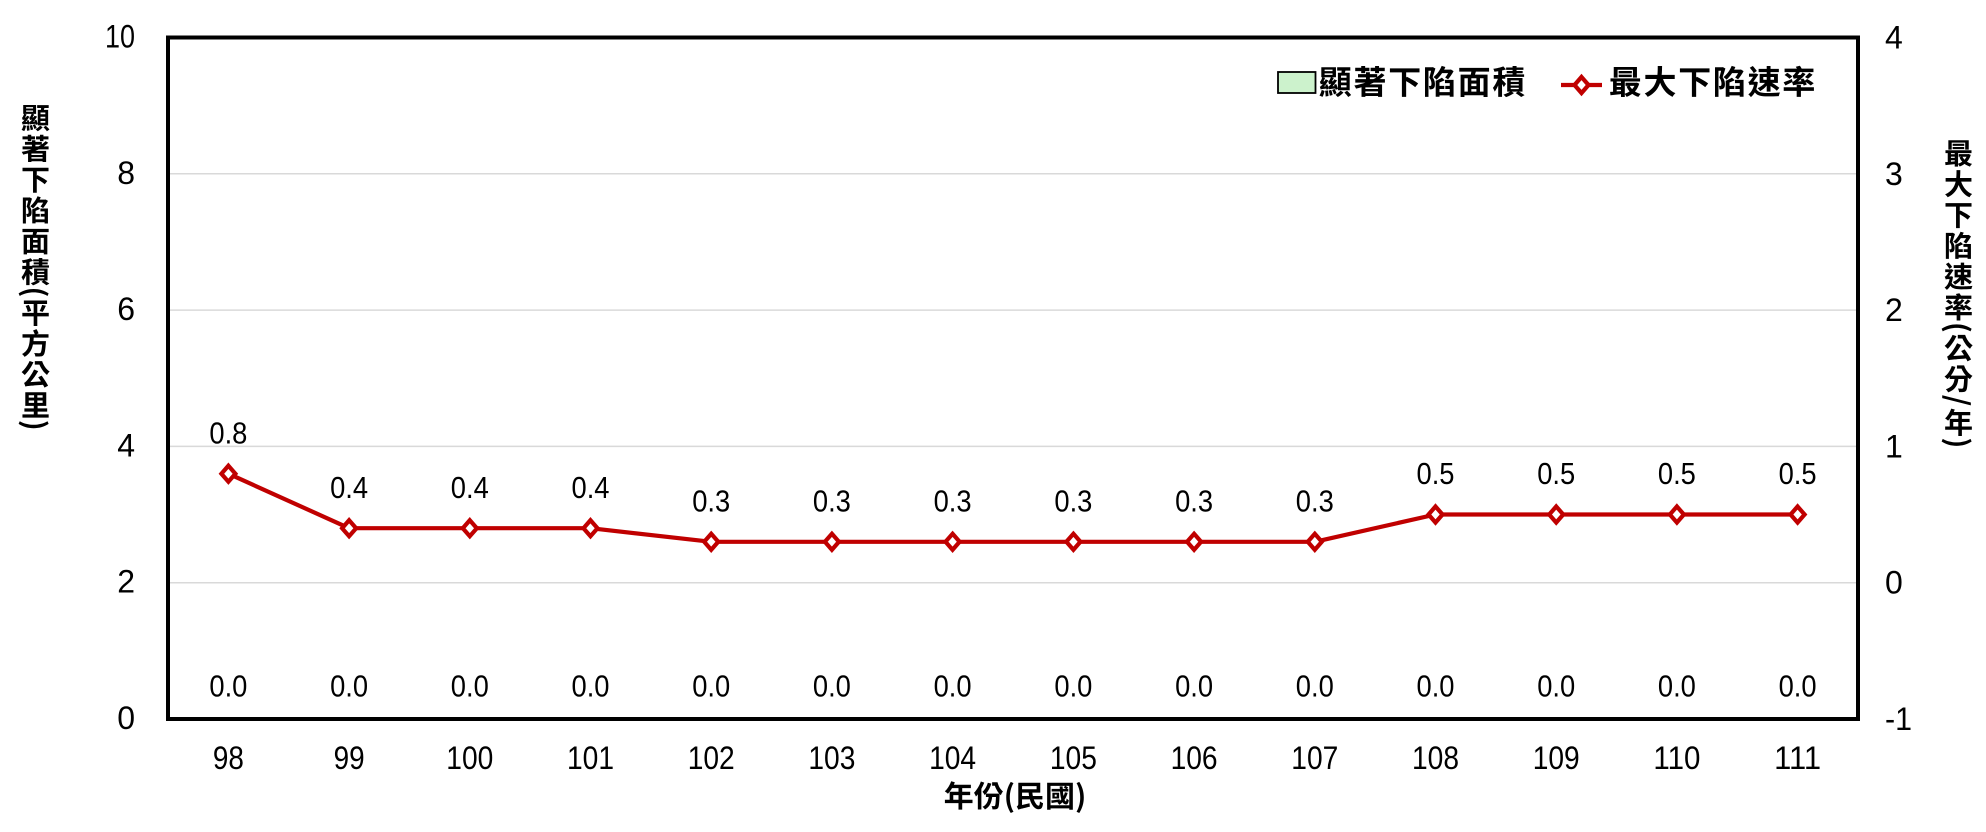  I want to click on svg-text: 3, so click(1894, 174).